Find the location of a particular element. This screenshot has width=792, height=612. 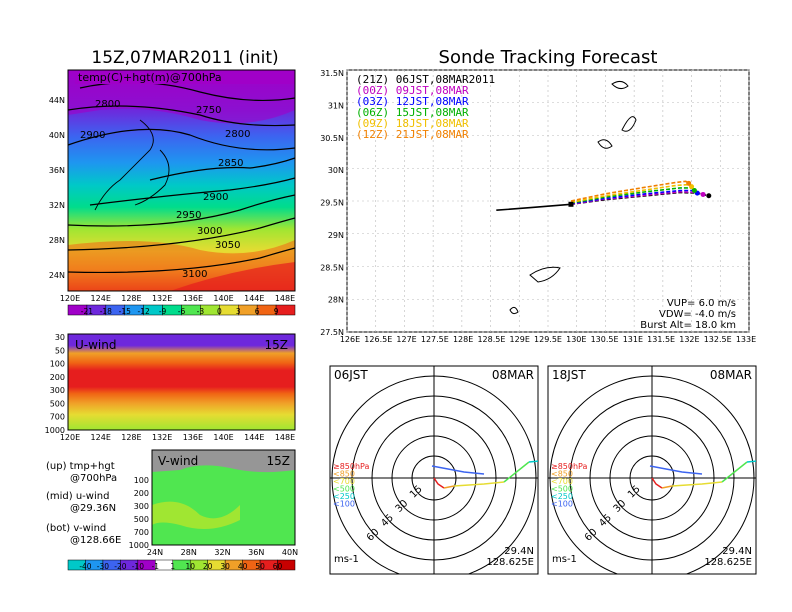

hodograph-time: 06JST is located at coordinates (351, 375).